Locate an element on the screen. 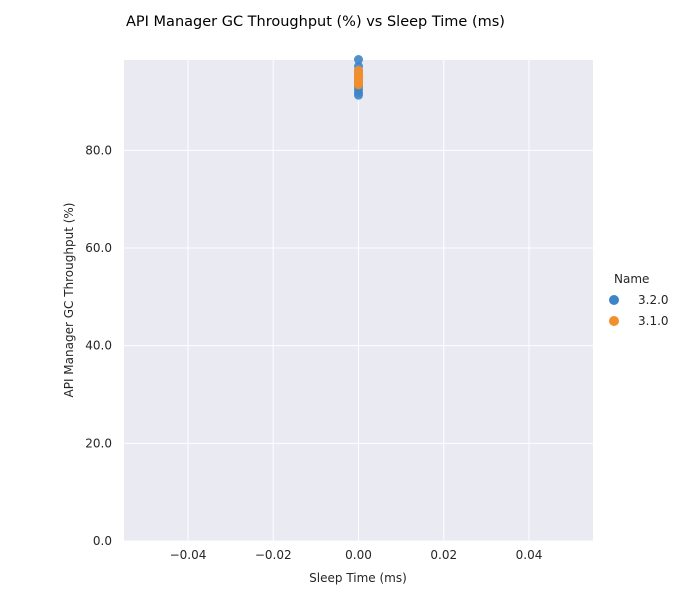 The width and height of the screenshot is (685, 600). y-tick-label: 80.0 is located at coordinates (98, 150).